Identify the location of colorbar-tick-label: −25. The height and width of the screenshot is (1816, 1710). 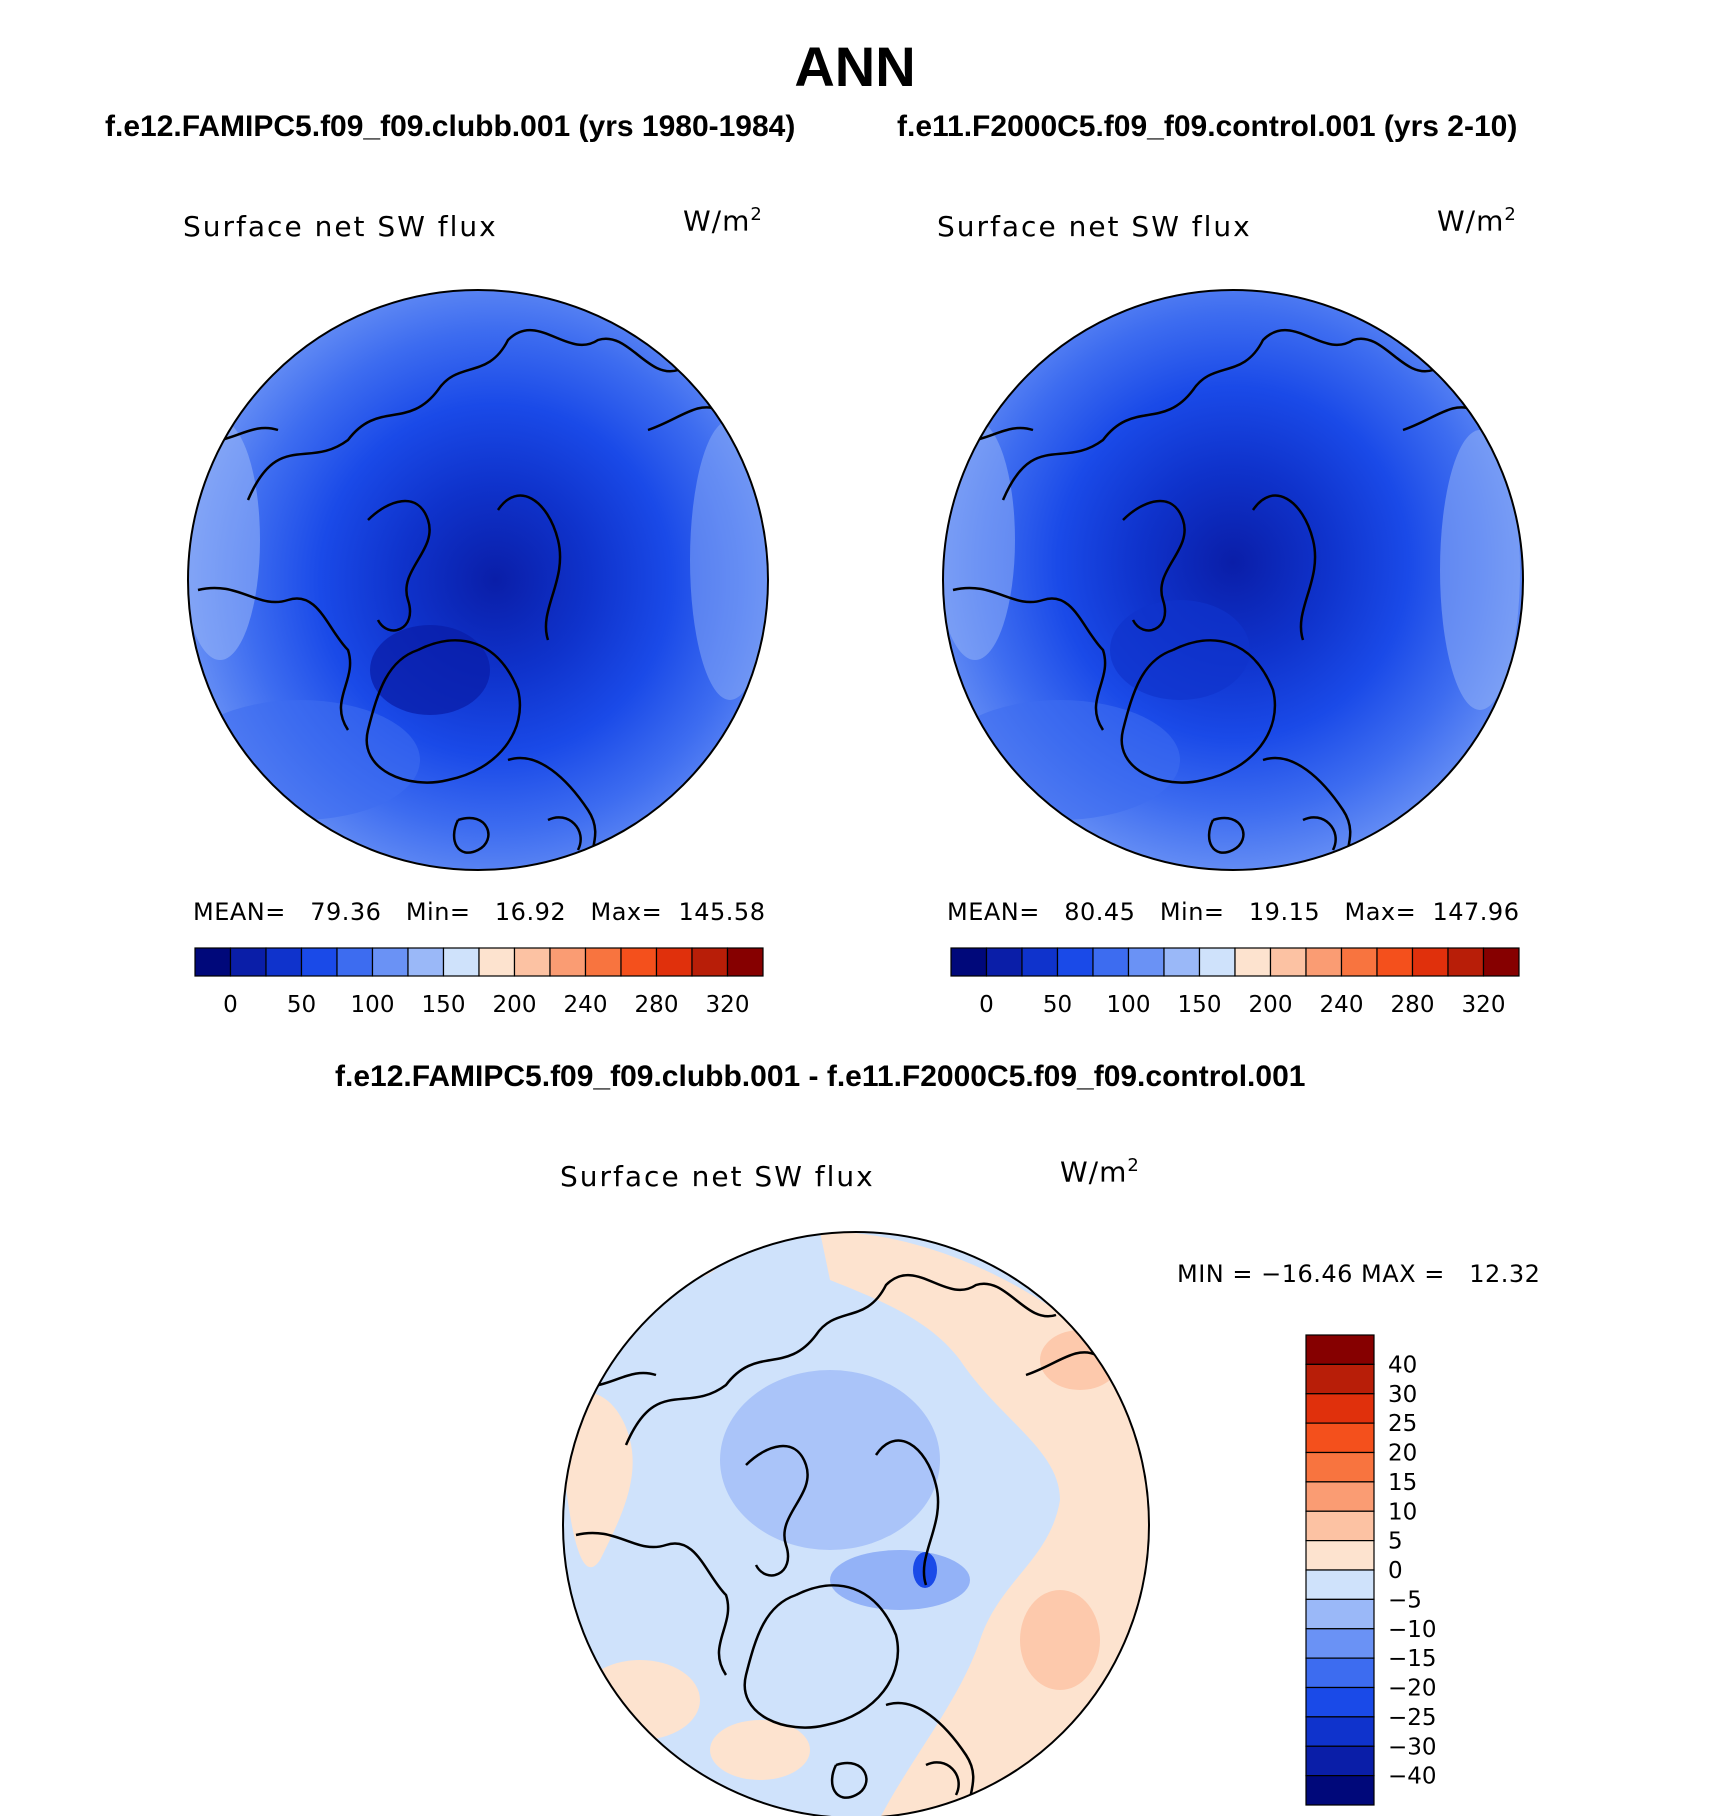
(1412, 1718).